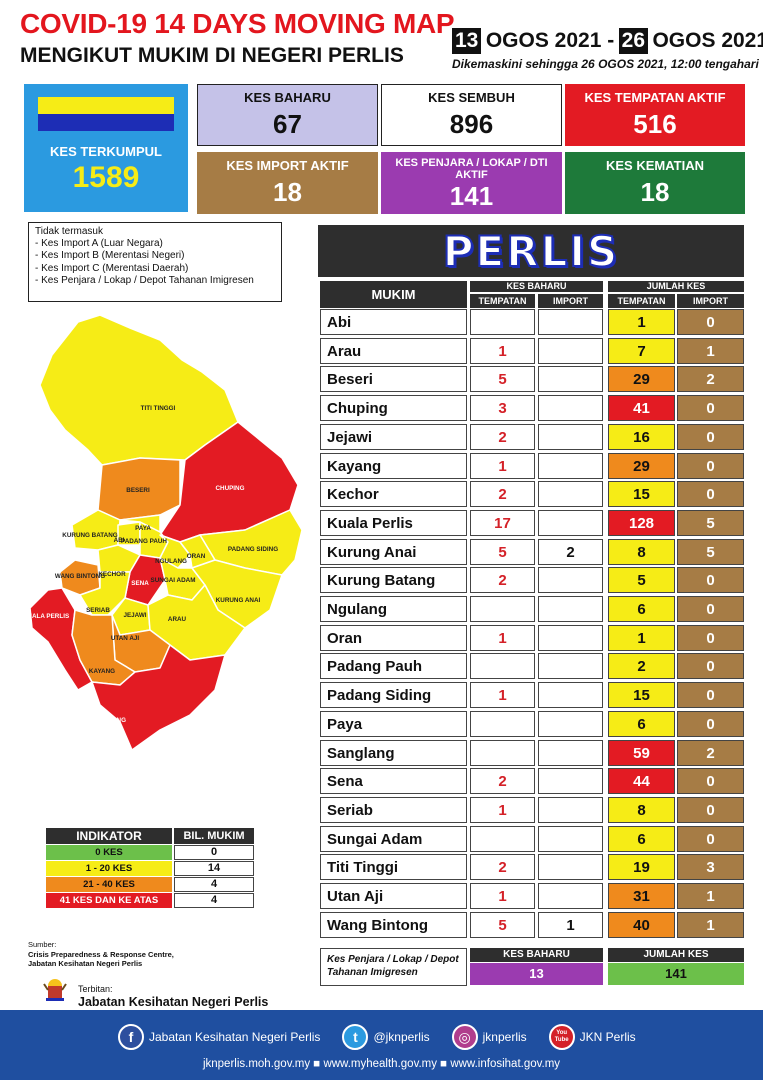  What do you see at coordinates (531, 251) in the screenshot?
I see `banner-text: PERLIS` at bounding box center [531, 251].